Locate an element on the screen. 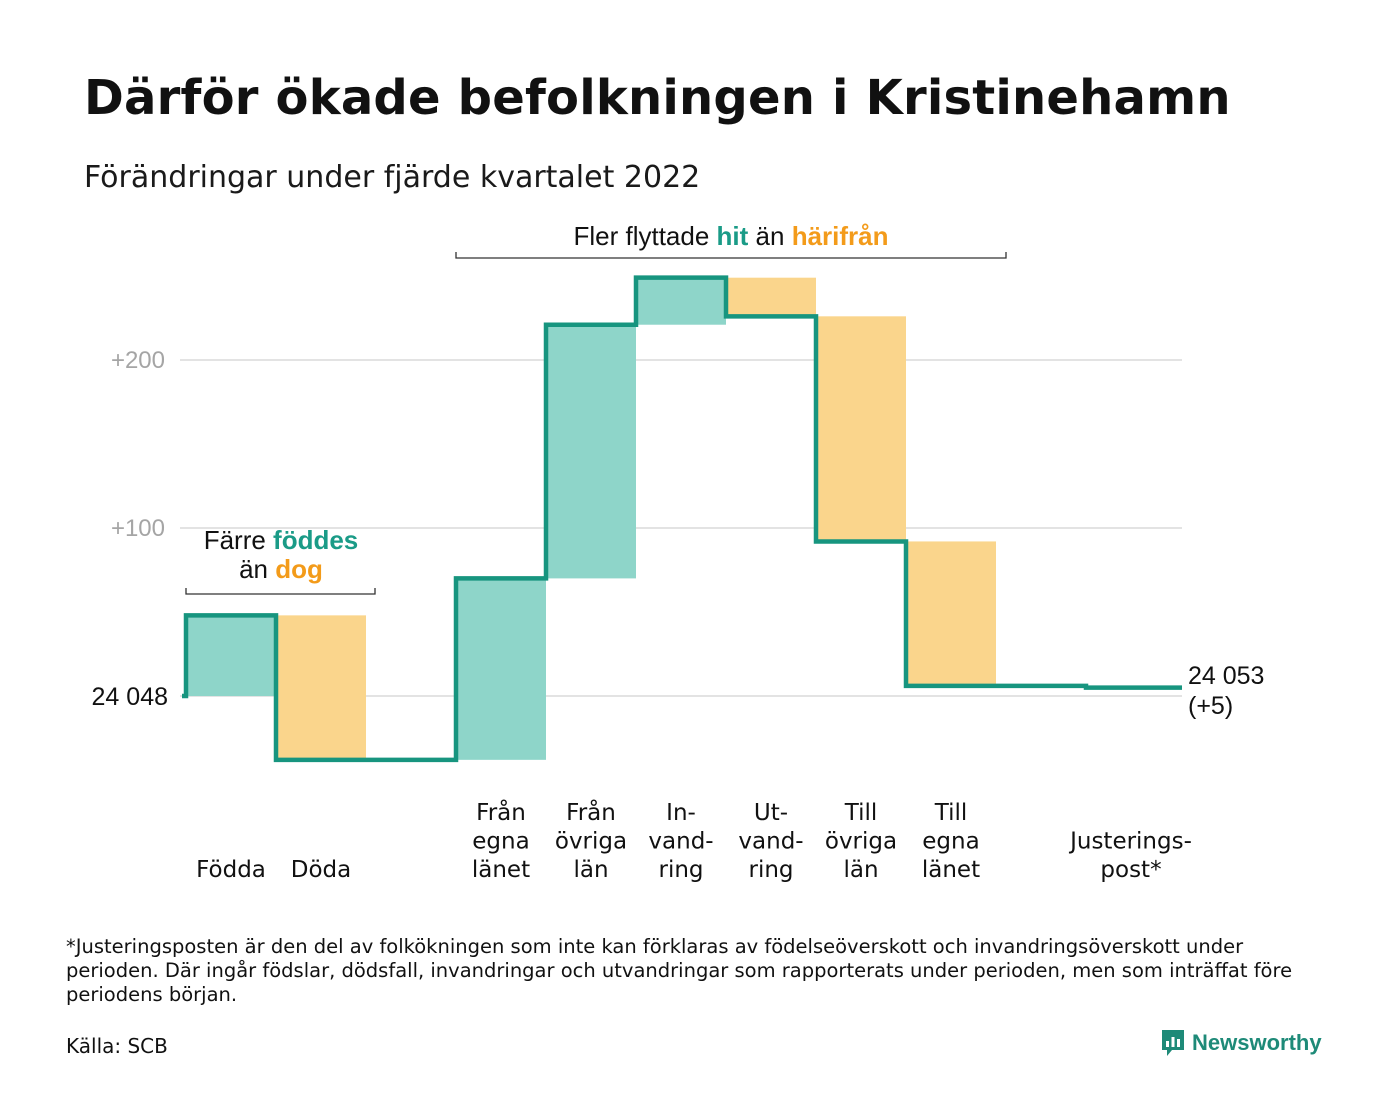  migration-annotation: Fler flyttade hit än härifrån is located at coordinates (731, 240).